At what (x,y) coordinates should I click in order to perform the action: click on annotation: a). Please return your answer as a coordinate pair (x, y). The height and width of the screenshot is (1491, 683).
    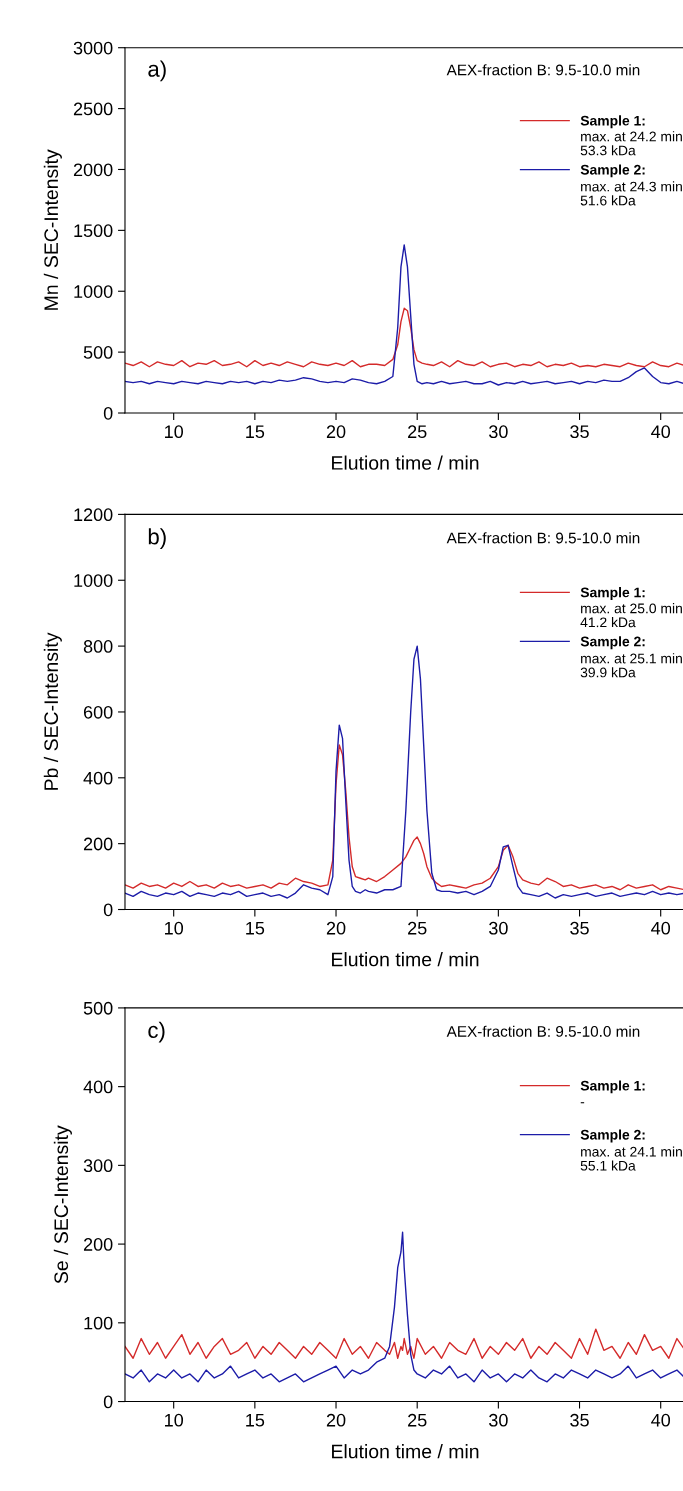
    Looking at the image, I should click on (157, 71).